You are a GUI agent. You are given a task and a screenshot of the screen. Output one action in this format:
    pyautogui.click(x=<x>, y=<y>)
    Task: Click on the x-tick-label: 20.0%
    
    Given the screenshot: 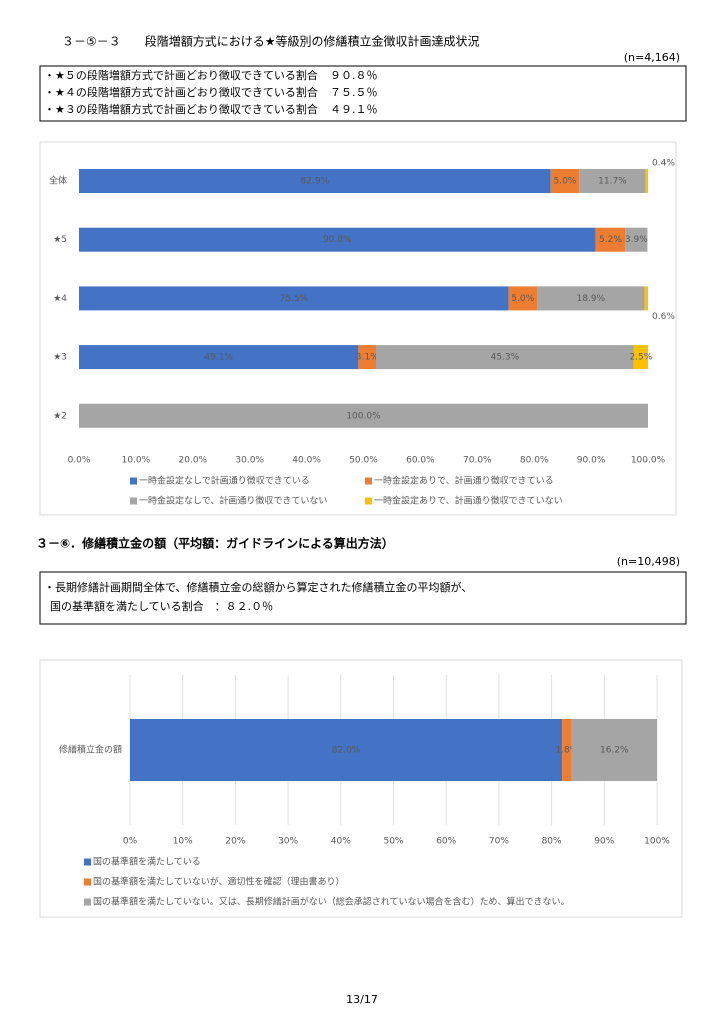 What is the action you would take?
    pyautogui.click(x=193, y=461)
    